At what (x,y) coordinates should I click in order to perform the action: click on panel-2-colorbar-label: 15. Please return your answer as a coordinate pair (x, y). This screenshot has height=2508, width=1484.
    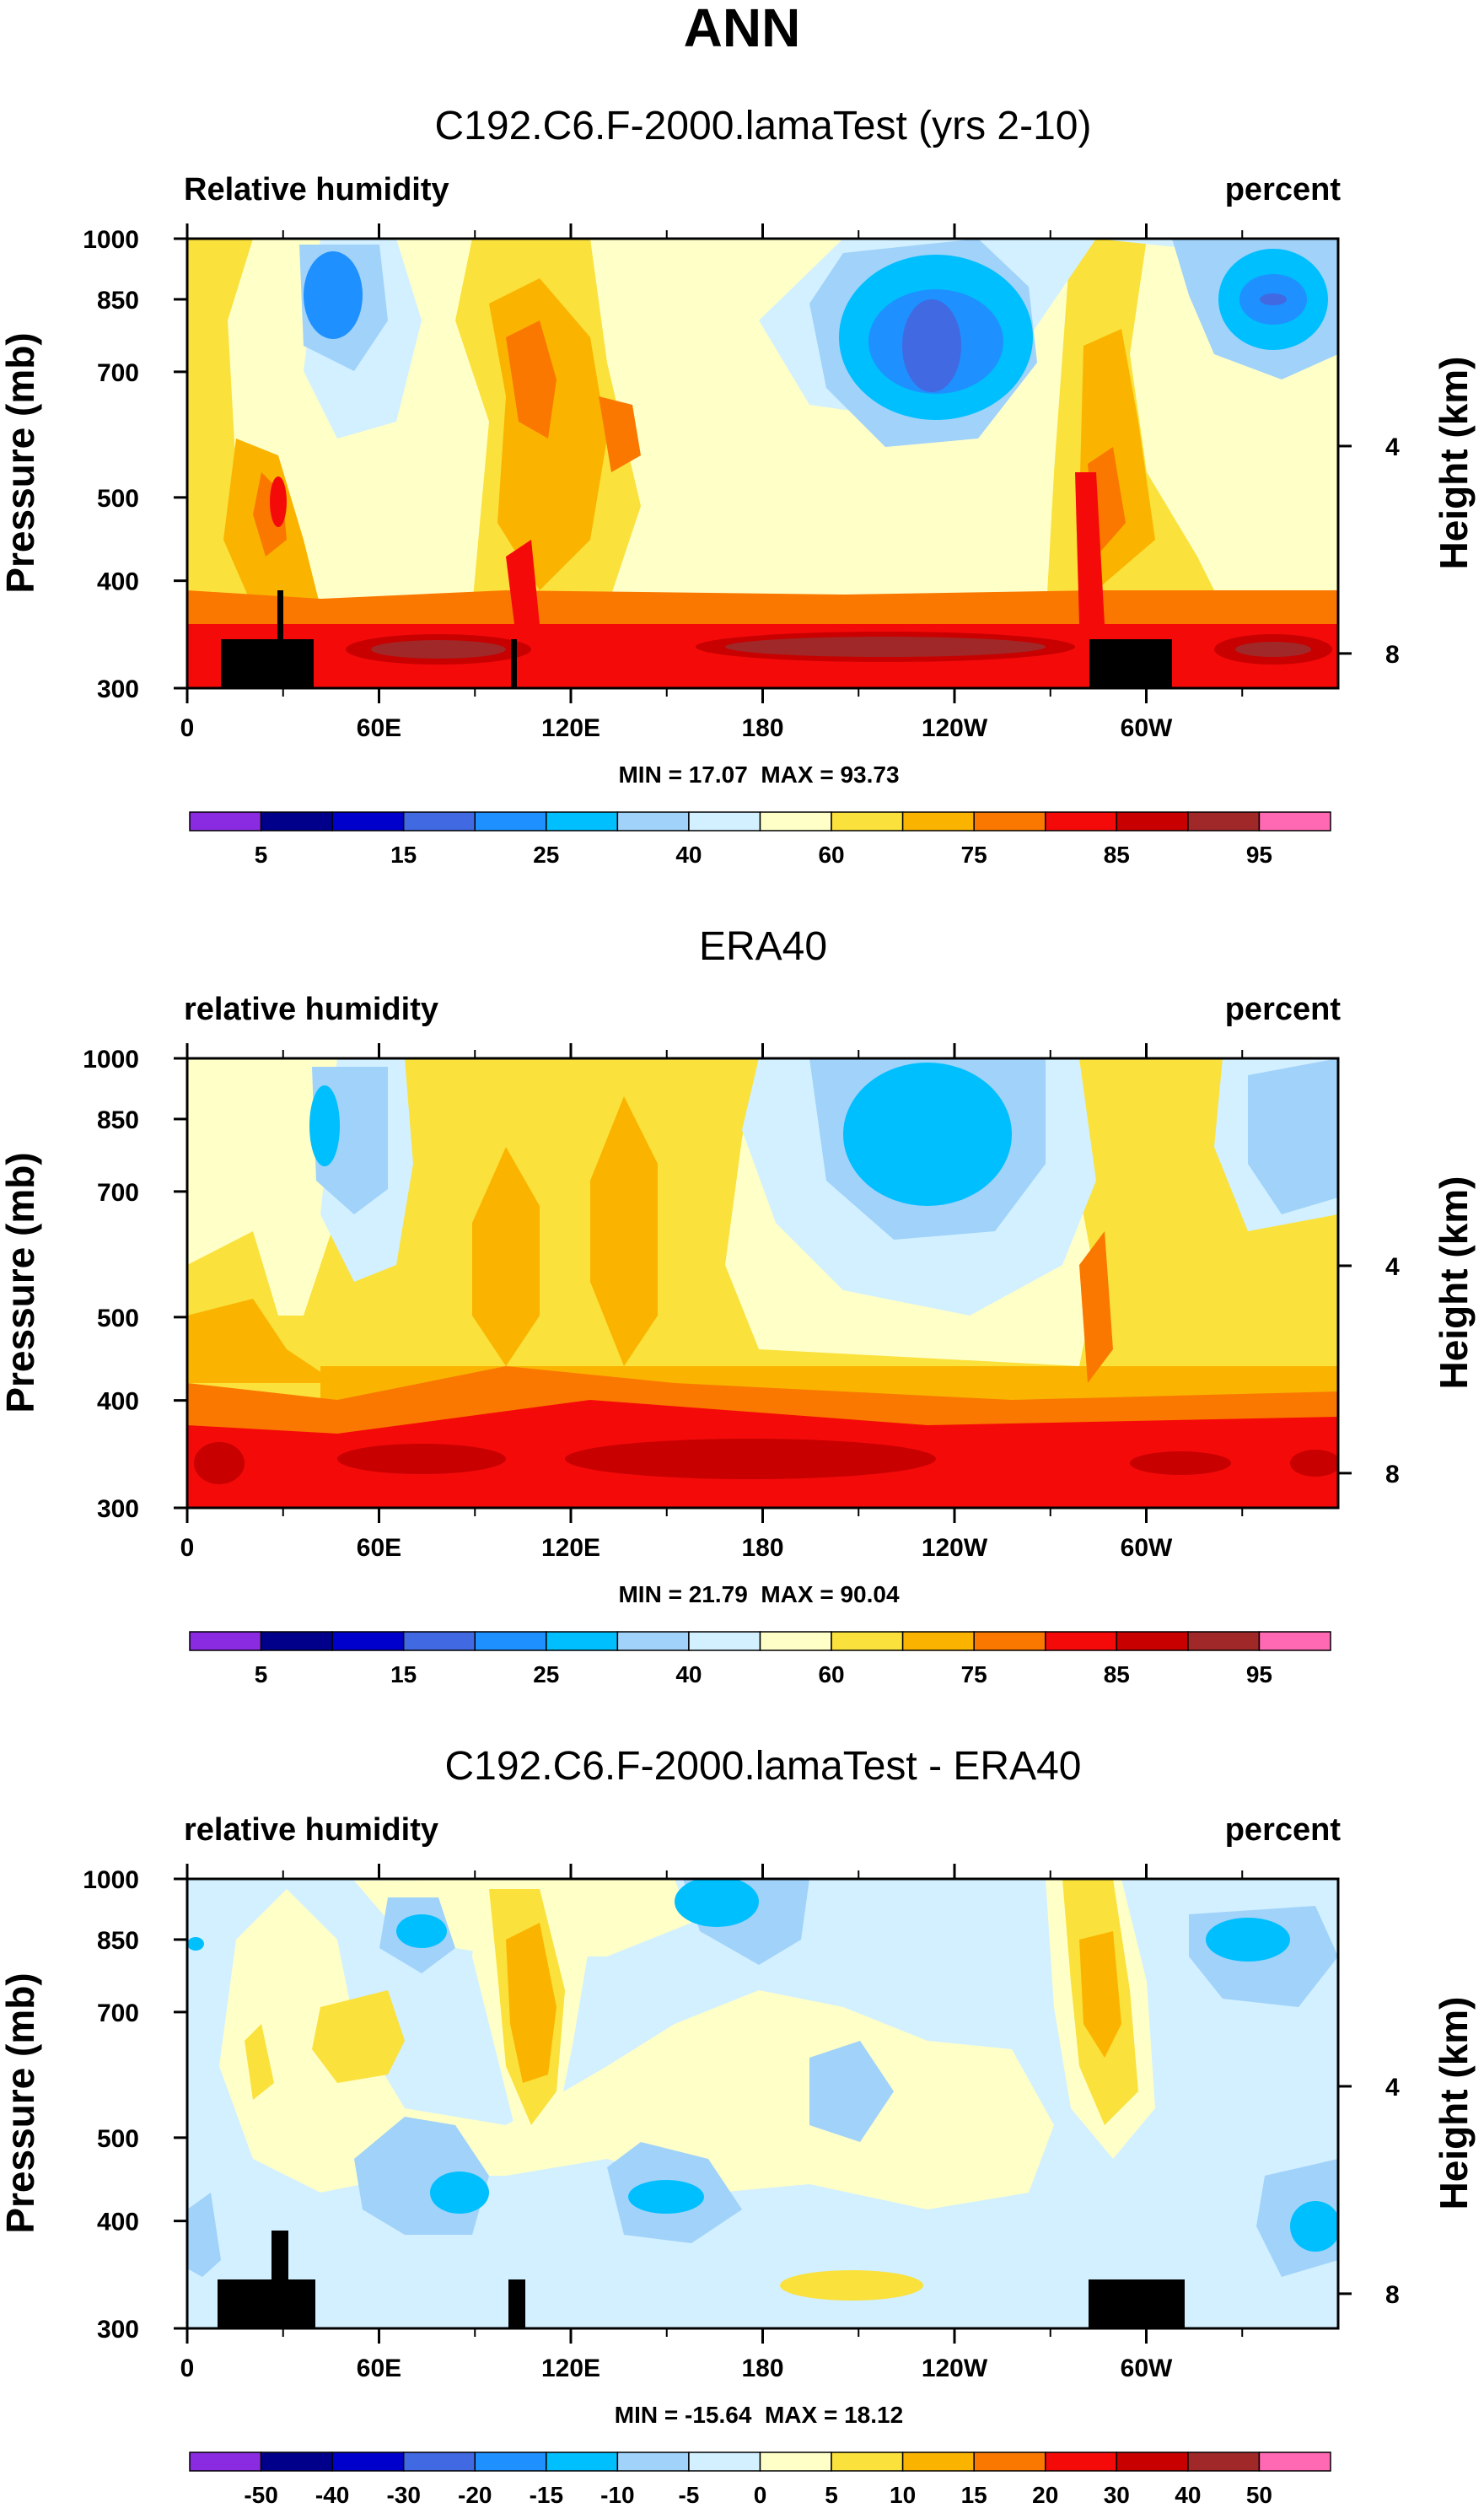
    Looking at the image, I should click on (403, 1674).